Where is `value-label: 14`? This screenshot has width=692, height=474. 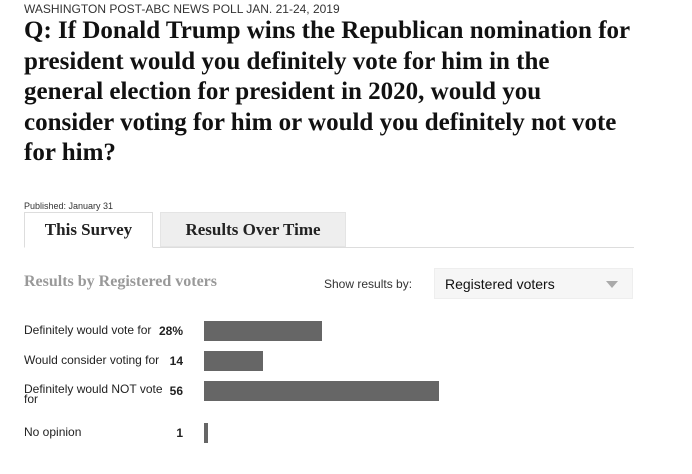 value-label: 14 is located at coordinates (176, 361).